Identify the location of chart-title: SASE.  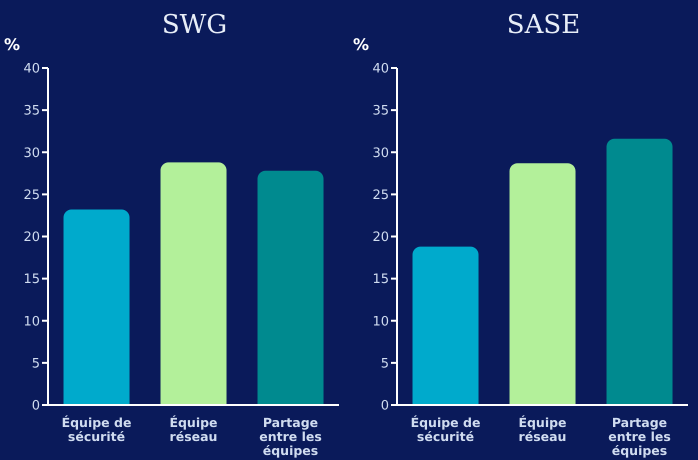
(544, 25).